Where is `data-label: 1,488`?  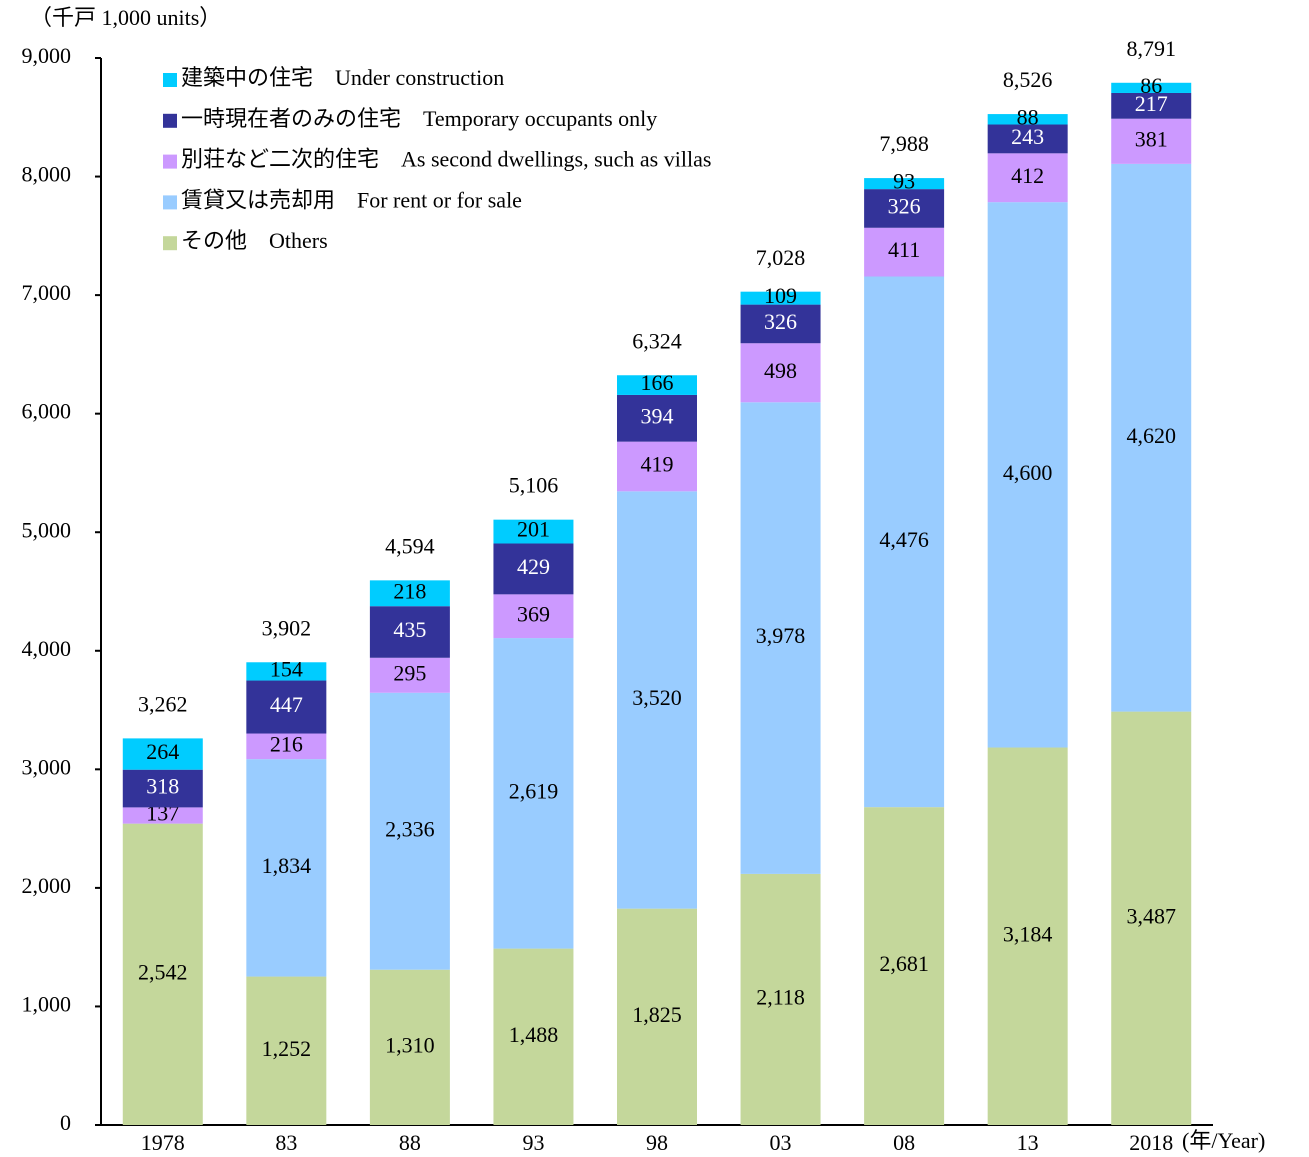 data-label: 1,488 is located at coordinates (534, 1034).